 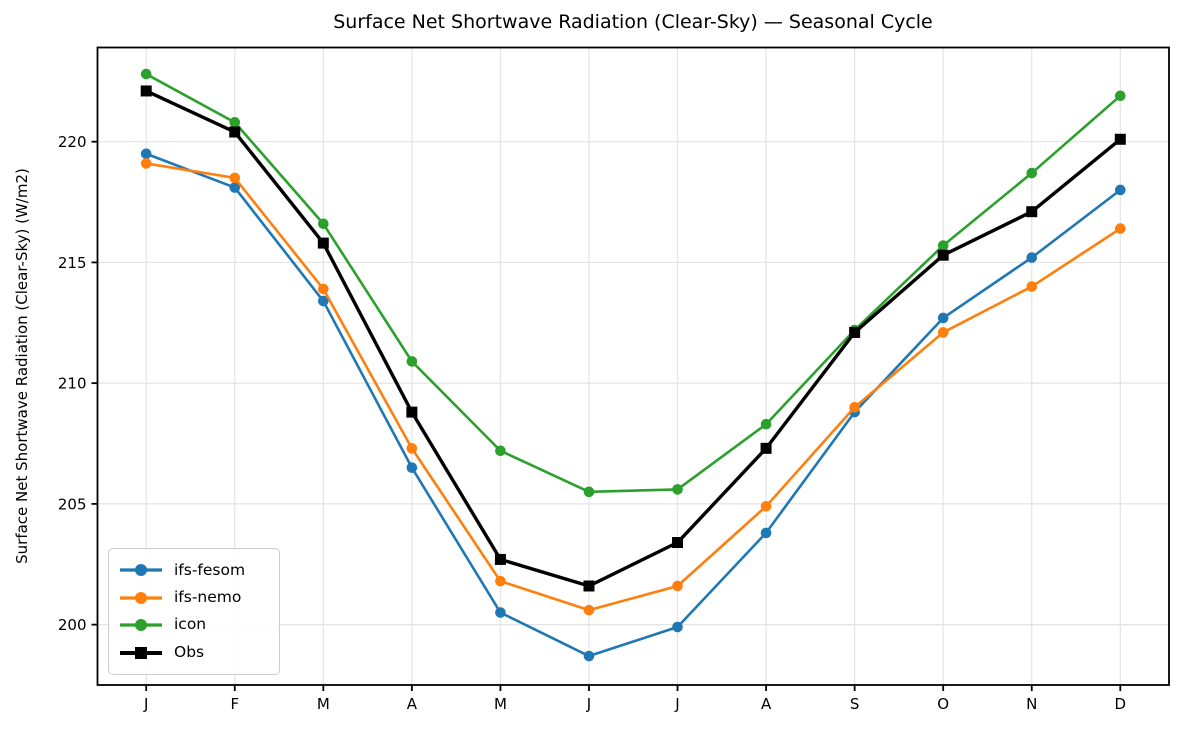 I want to click on legend-sample-ifs-nemo, so click(x=141, y=597).